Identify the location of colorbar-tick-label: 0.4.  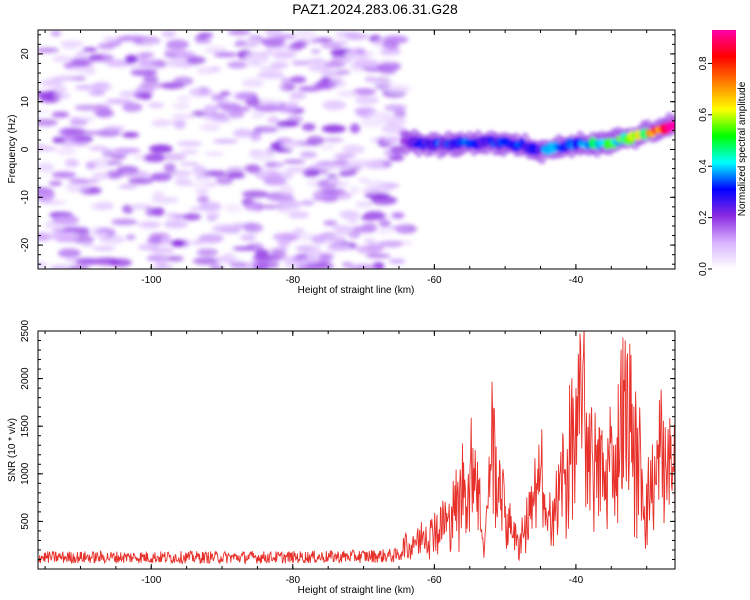
(703, 166).